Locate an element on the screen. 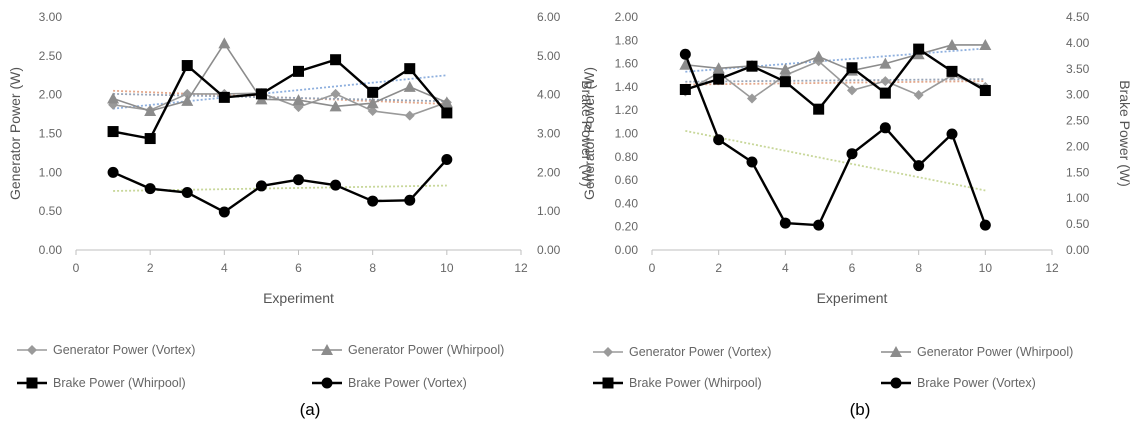  trendline-brake-vortex is located at coordinates (835, 161).